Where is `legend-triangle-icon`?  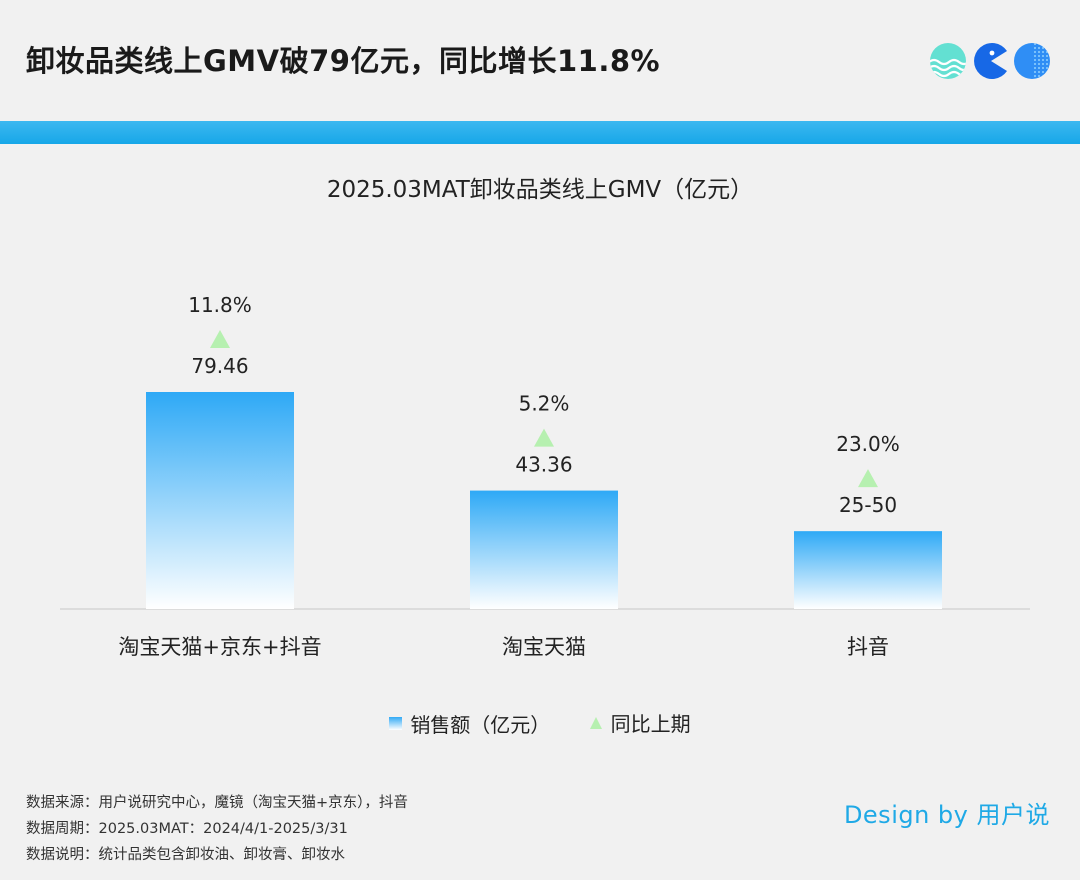
legend-triangle-icon is located at coordinates (595, 722).